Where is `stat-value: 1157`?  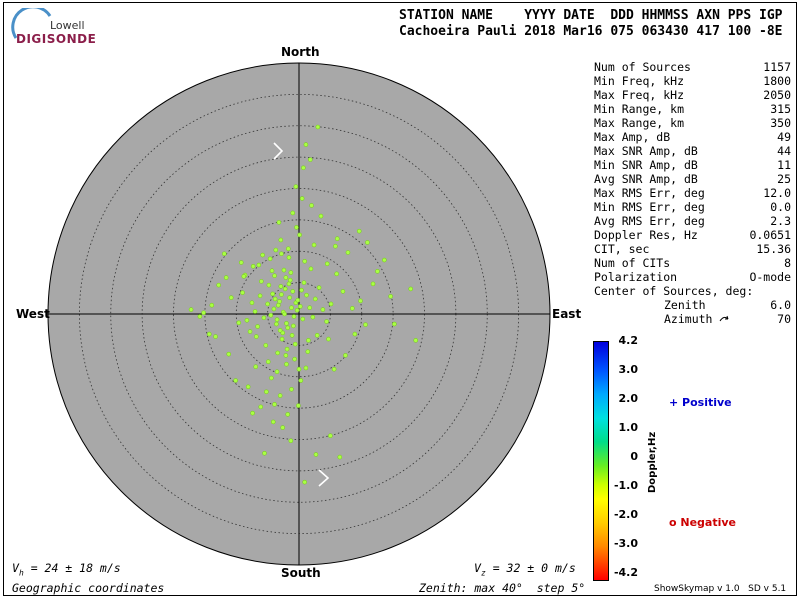
stat-value: 1157 is located at coordinates (777, 67).